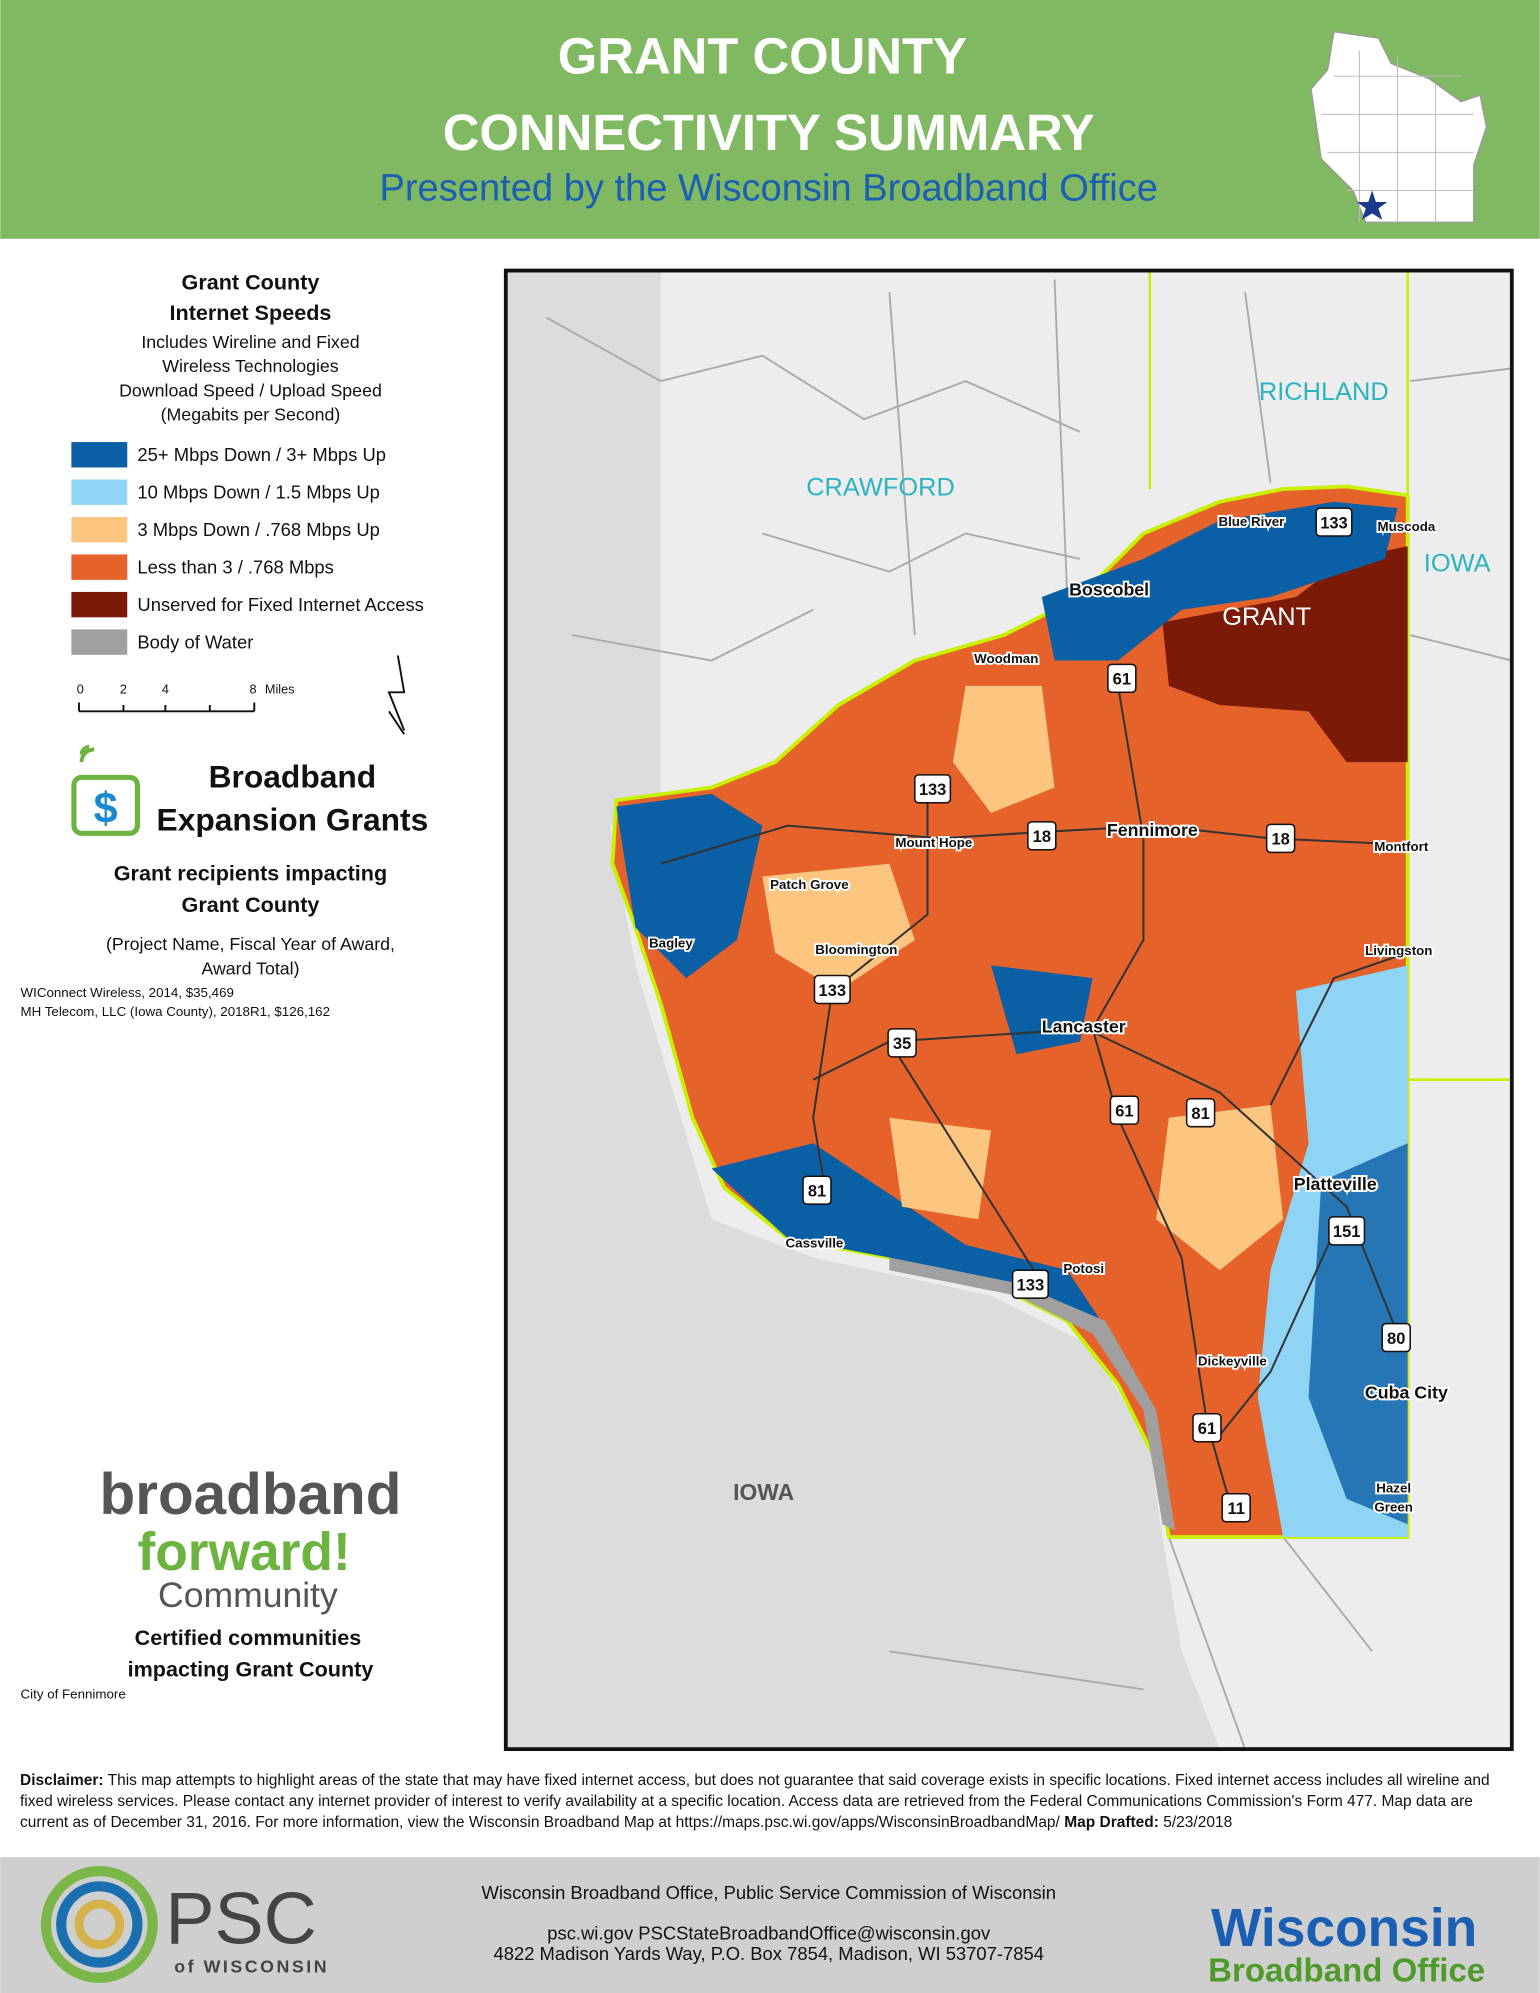 This screenshot has width=1540, height=1993. I want to click on legend-note: Download Speed / Upload Speed, so click(250, 390).